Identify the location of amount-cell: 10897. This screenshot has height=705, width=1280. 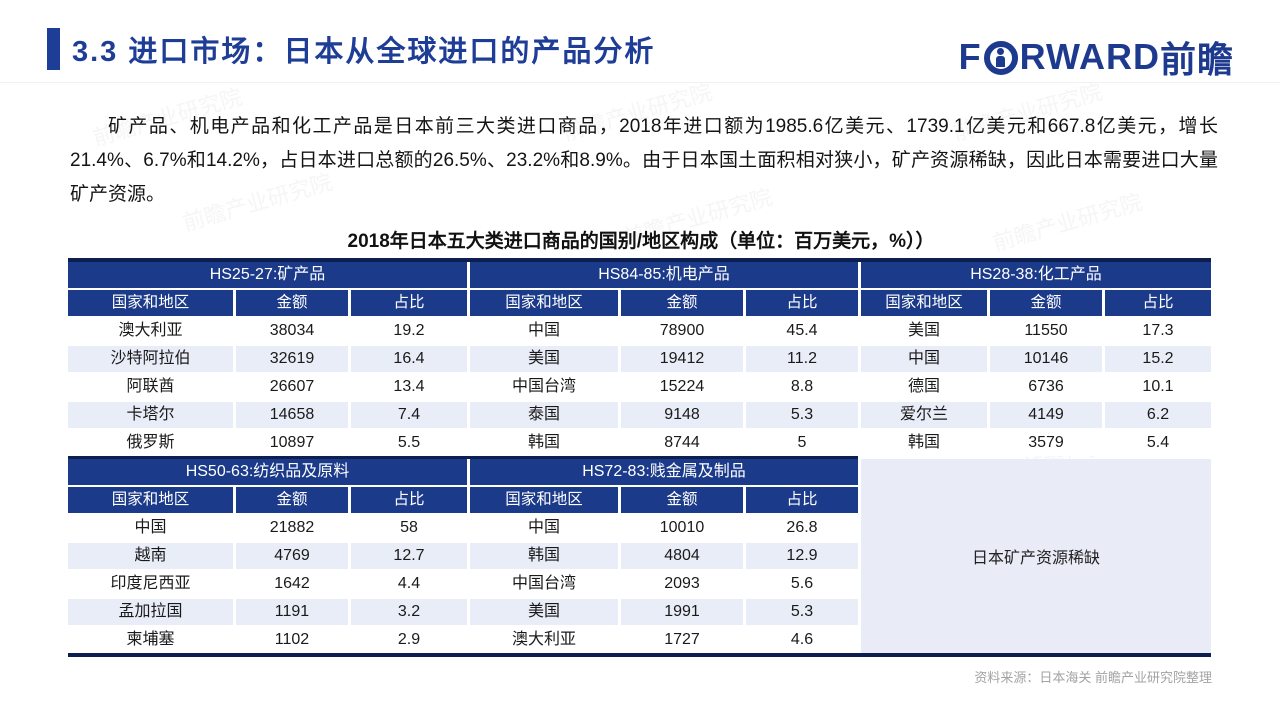
(292, 443).